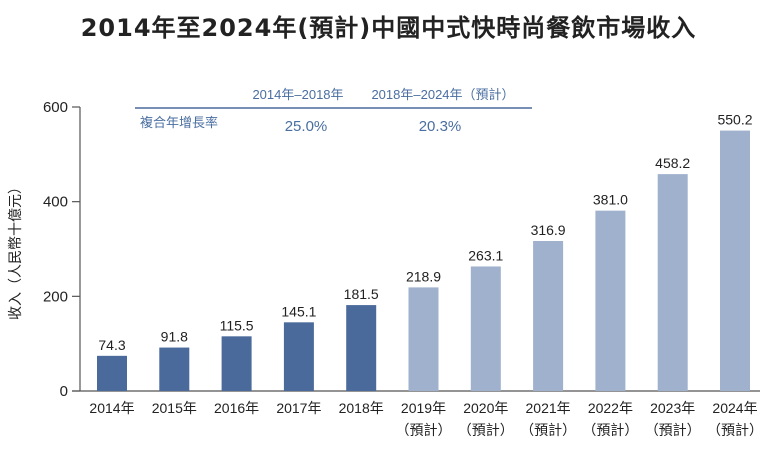  Describe the element at coordinates (297, 94) in the screenshot. I see `cagr-period-1: 2014年–2018年` at that location.